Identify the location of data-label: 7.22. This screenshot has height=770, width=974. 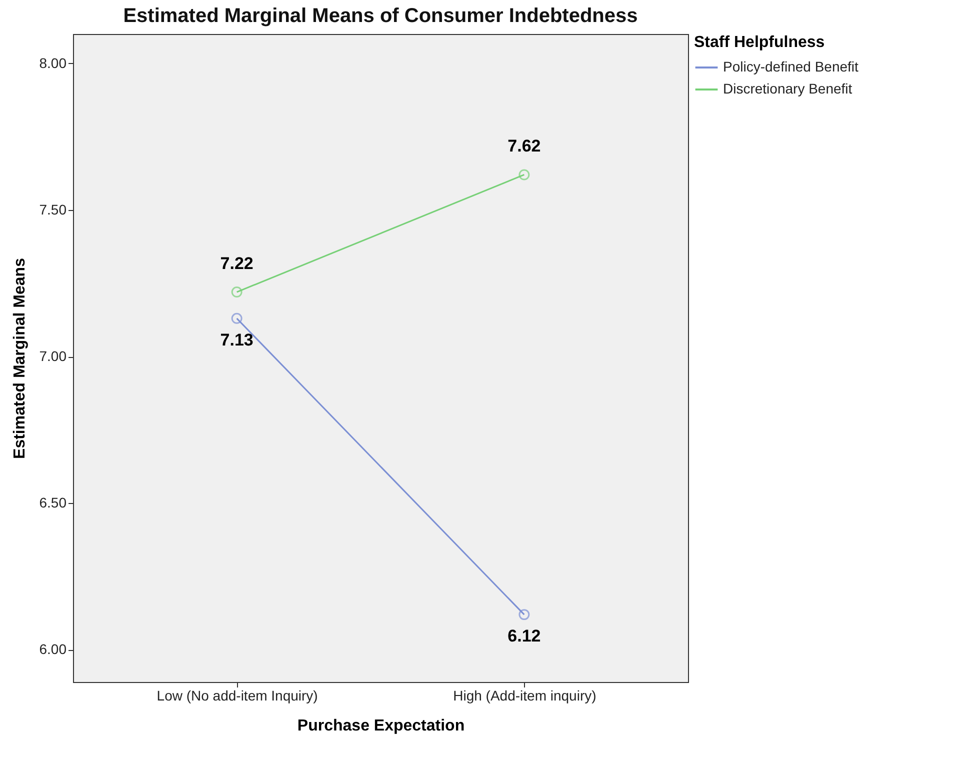
(237, 264).